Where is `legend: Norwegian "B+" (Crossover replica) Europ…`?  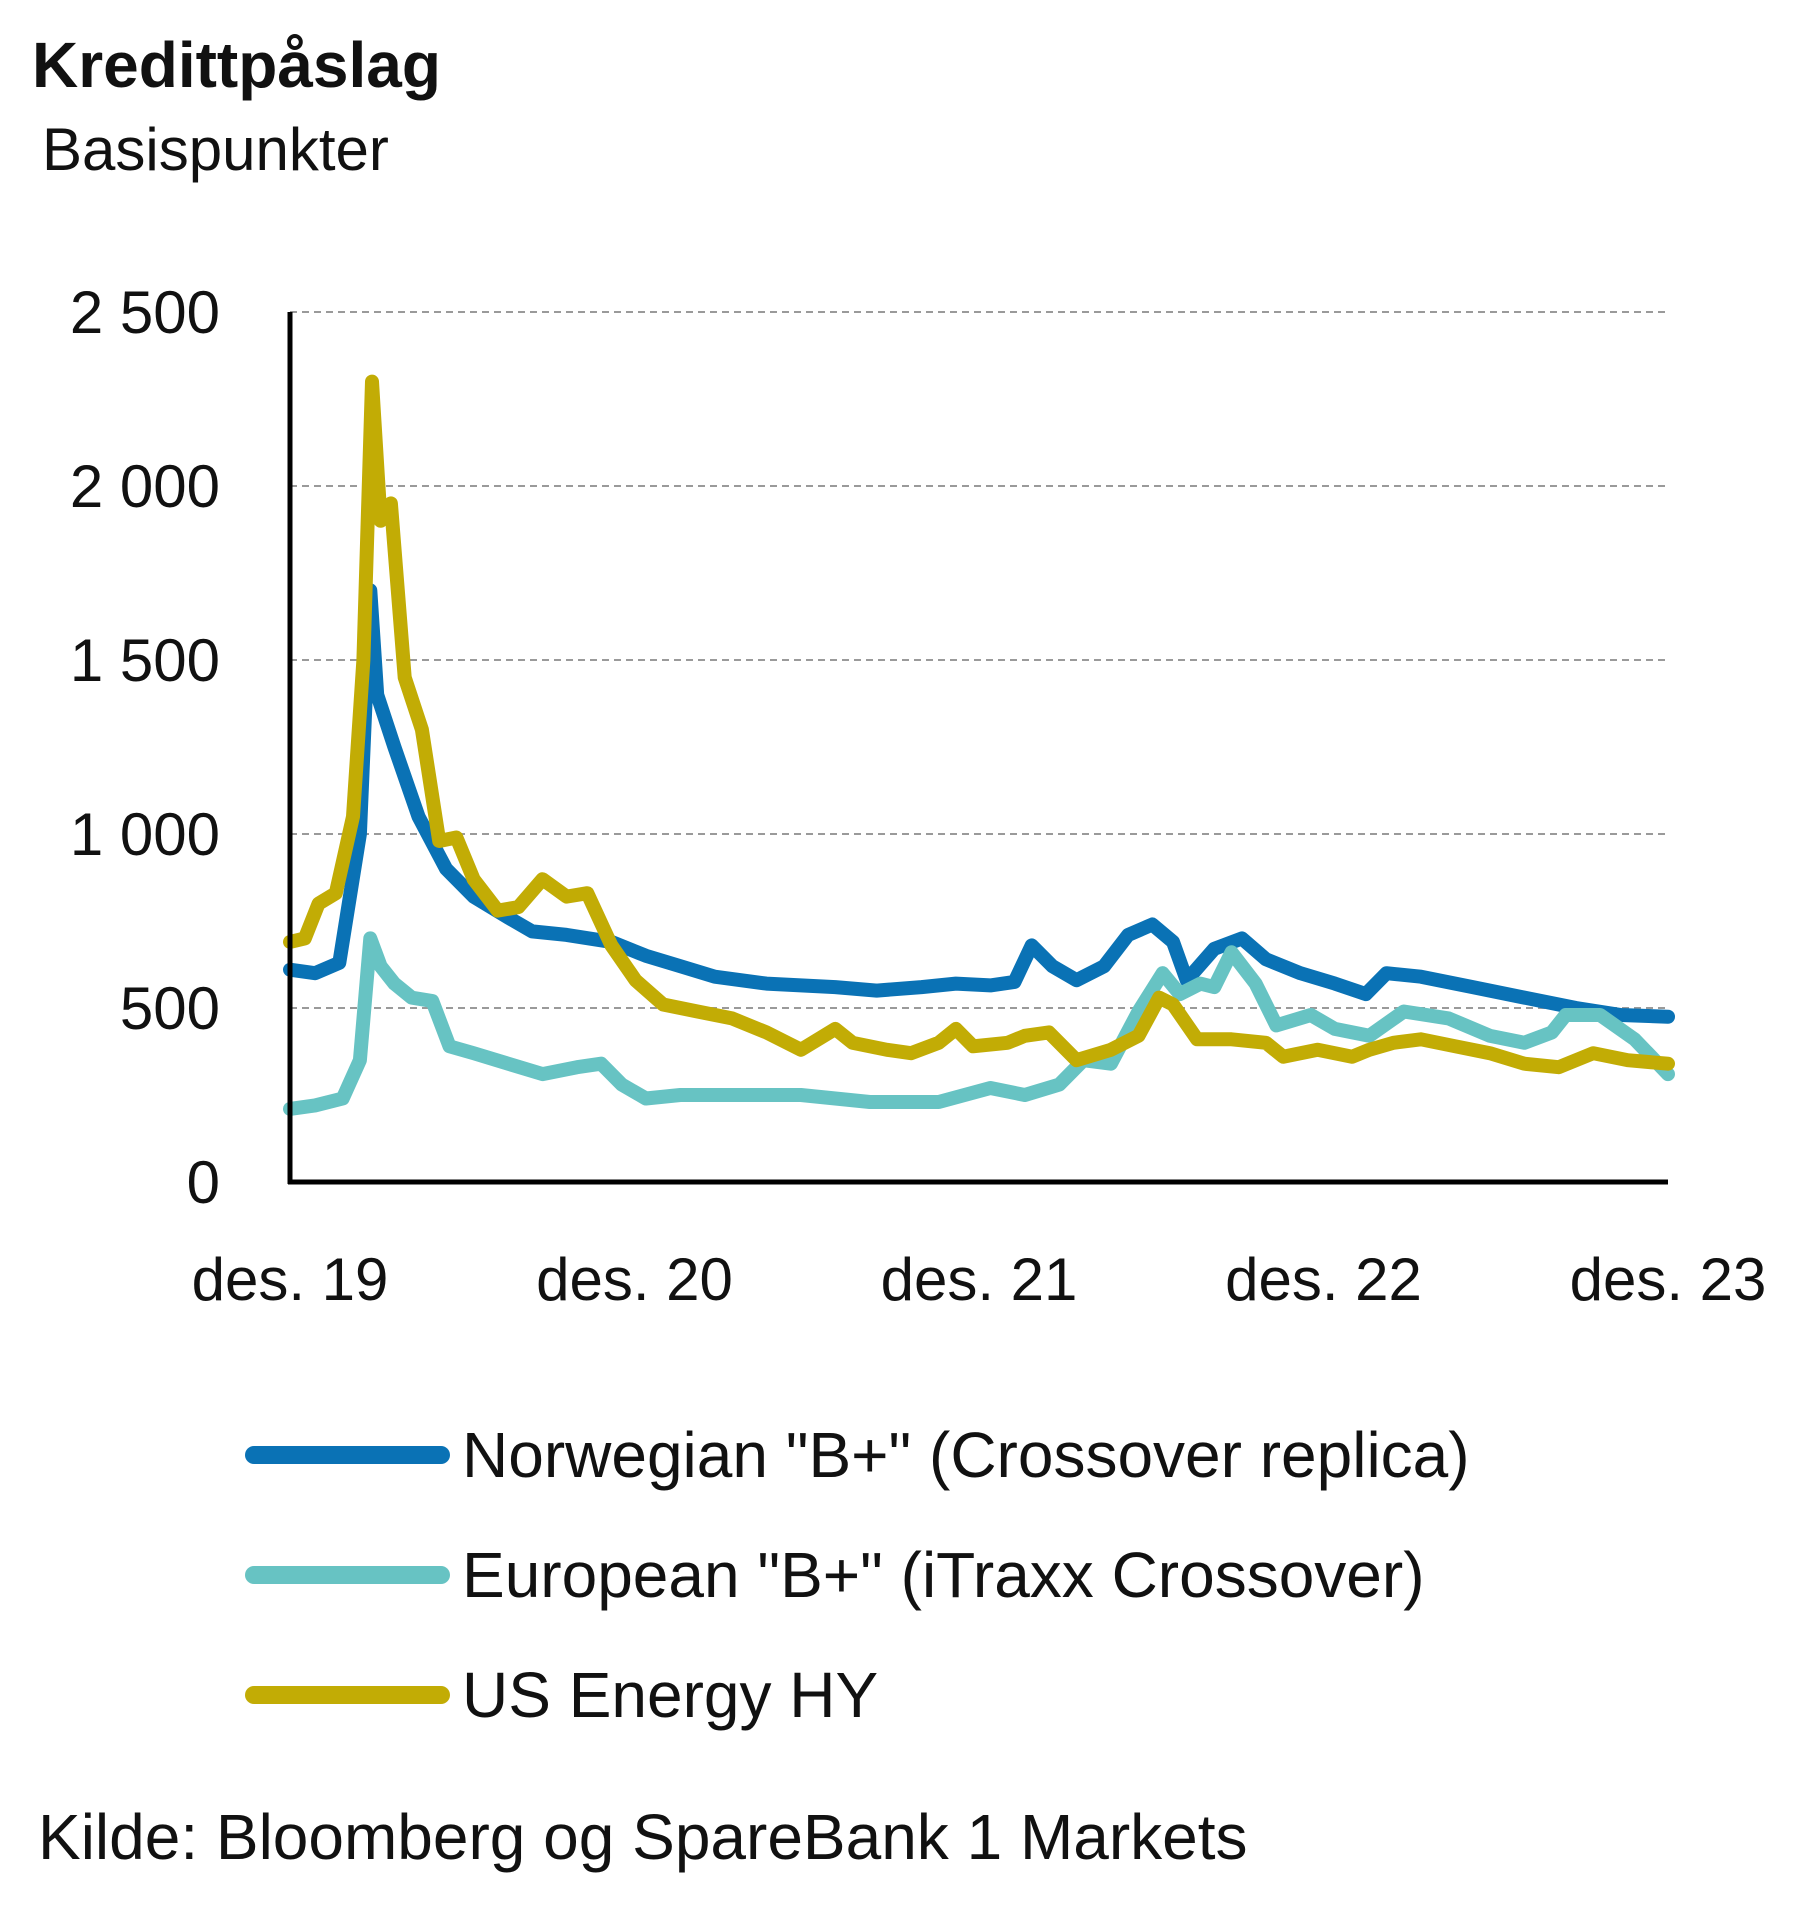
legend: Norwegian "B+" (Crossover replica) Europ… is located at coordinates (857, 1575).